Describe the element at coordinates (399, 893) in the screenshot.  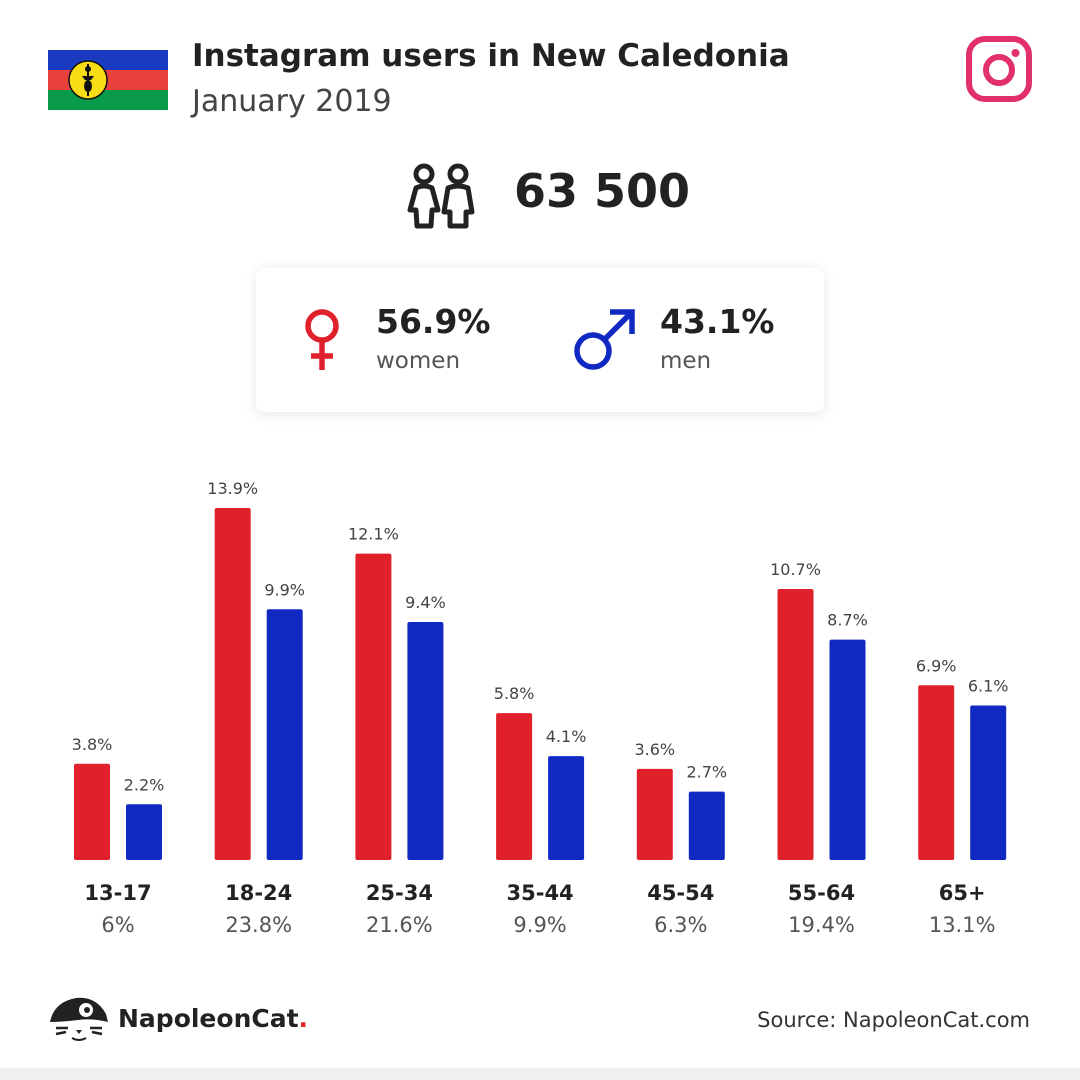
I see `category-label-25-34: 25-34` at that location.